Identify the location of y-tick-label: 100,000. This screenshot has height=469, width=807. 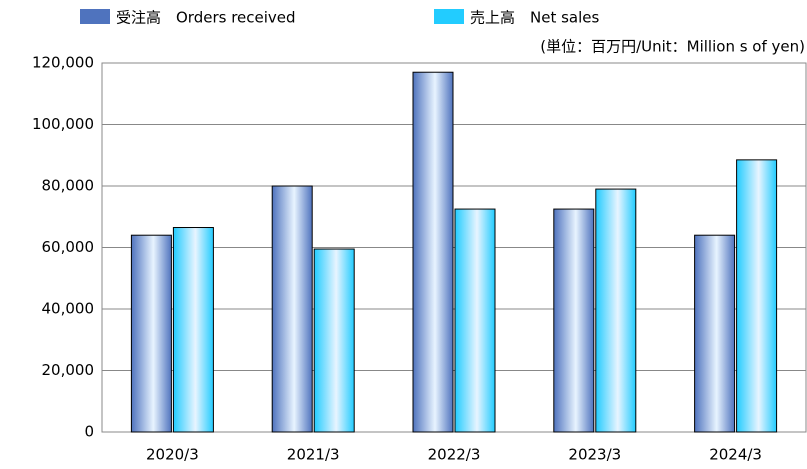
(63, 124).